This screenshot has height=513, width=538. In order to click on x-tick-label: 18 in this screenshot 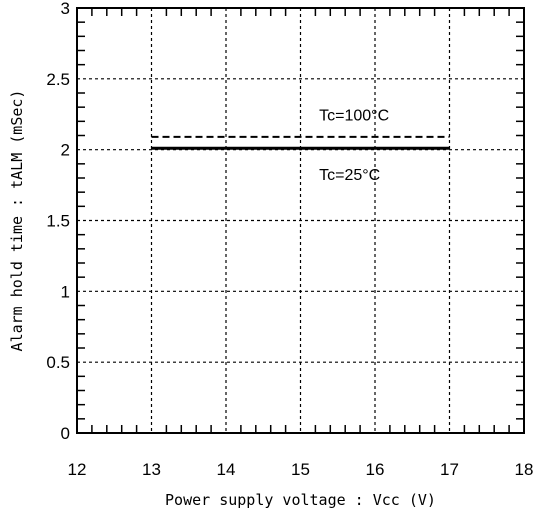, I will do `click(524, 469)`.